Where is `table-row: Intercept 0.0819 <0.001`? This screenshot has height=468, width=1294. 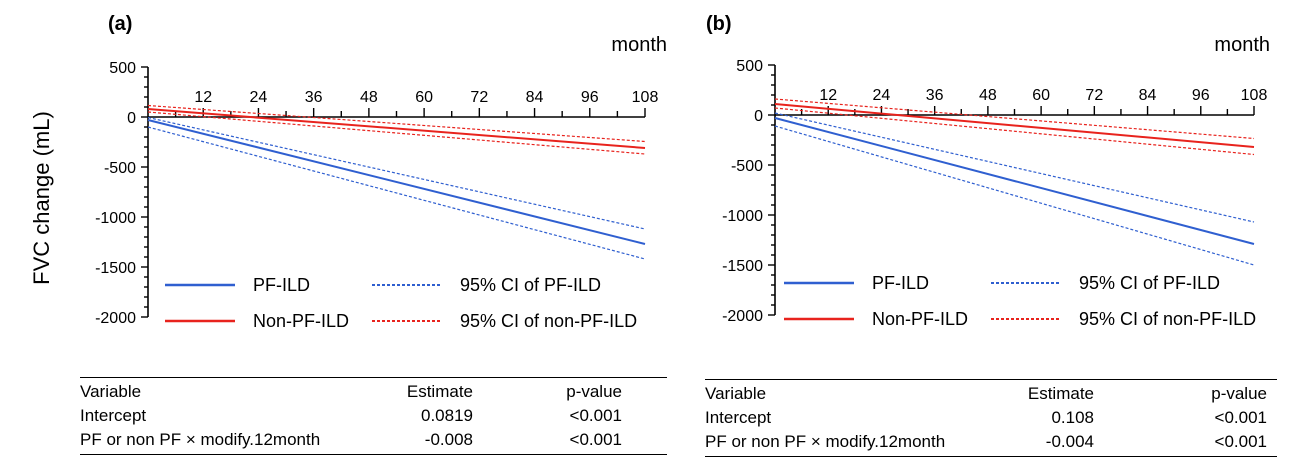 table-row: Intercept 0.0819 <0.001 is located at coordinates (373, 418).